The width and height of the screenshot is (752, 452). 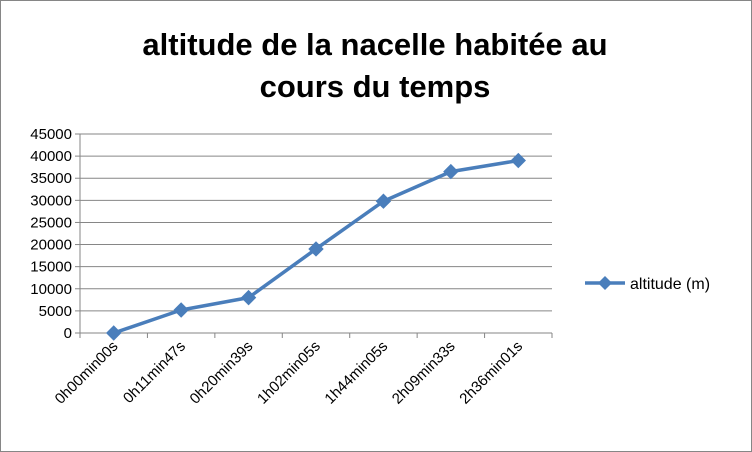 What do you see at coordinates (51, 156) in the screenshot?
I see `y-tick-label-40000: 40000` at bounding box center [51, 156].